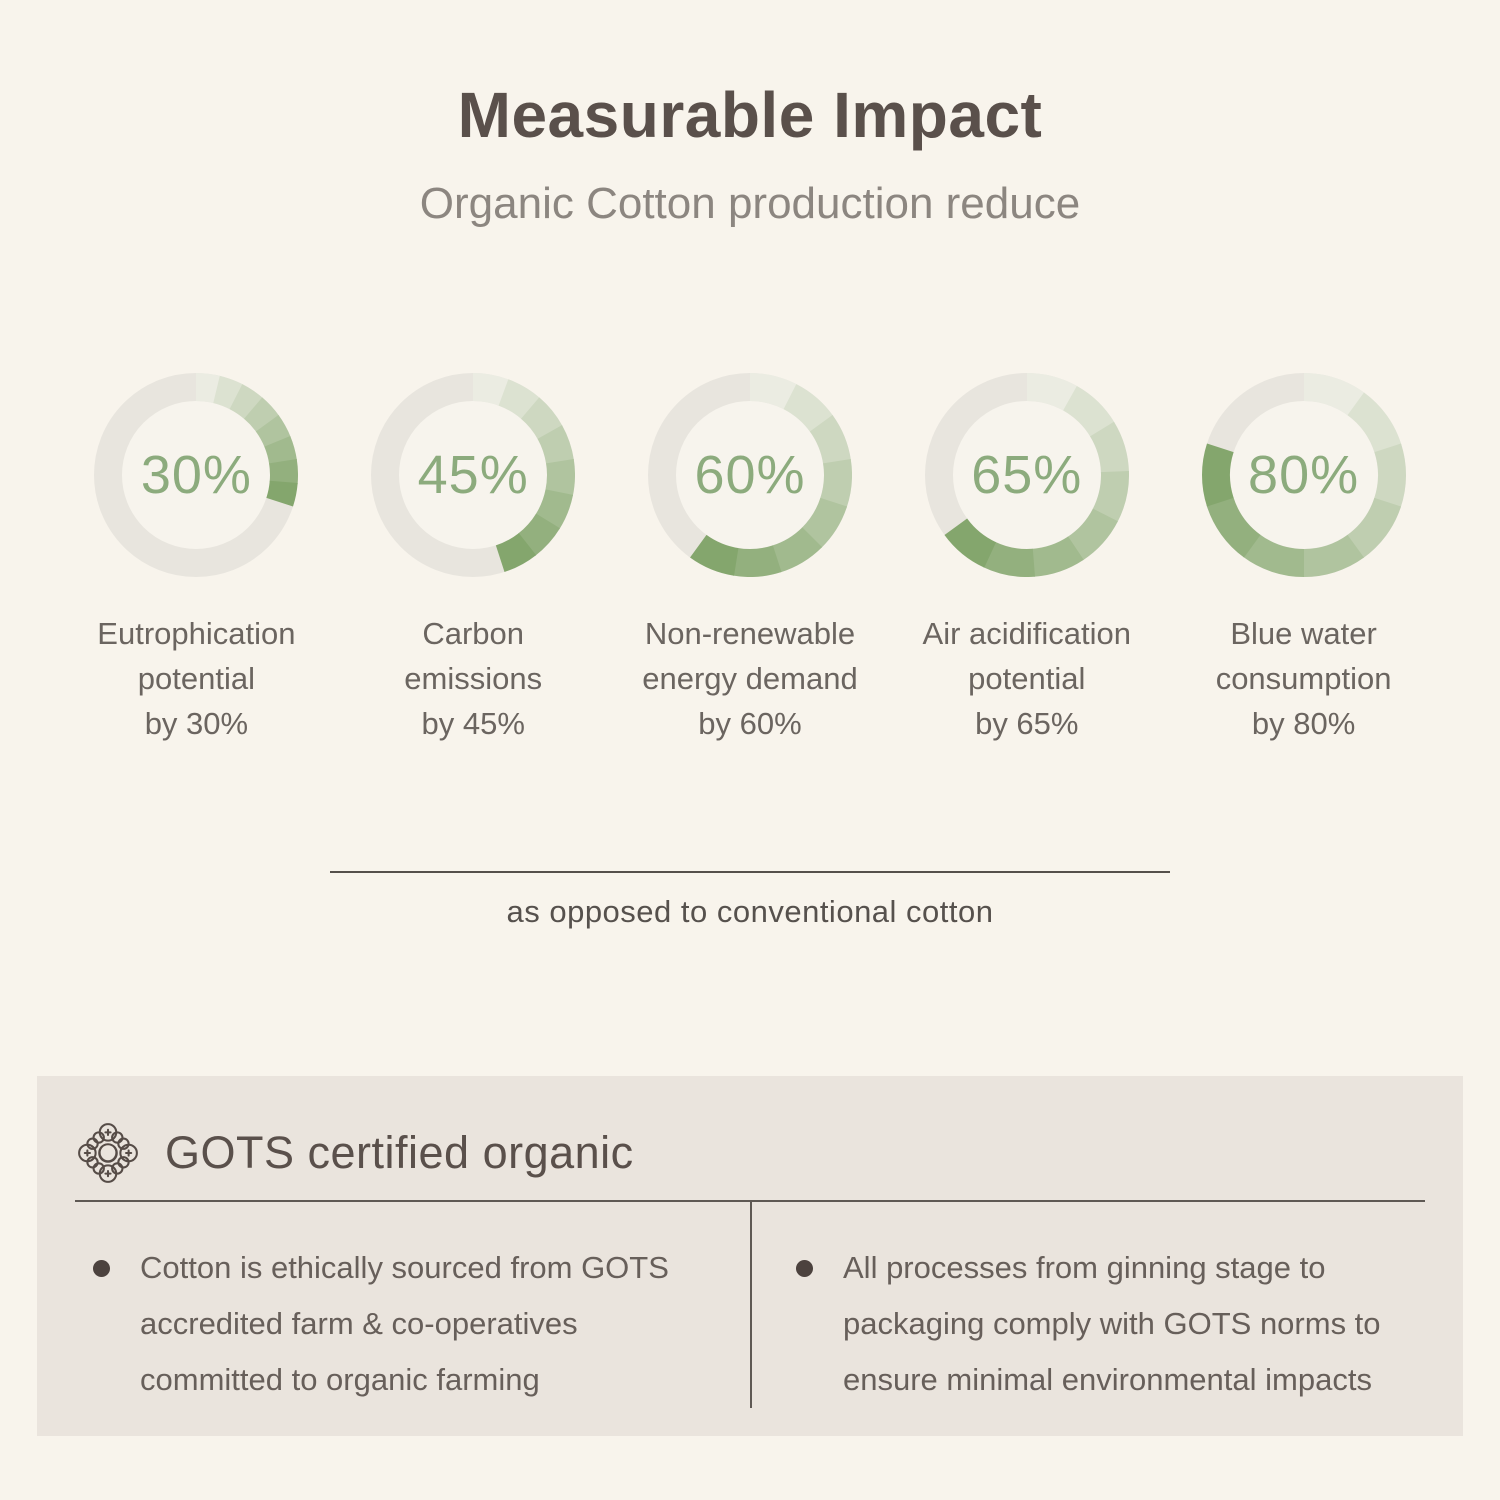 The width and height of the screenshot is (1500, 1500). I want to click on donut-chart-eutrophication: 30%, so click(196, 474).